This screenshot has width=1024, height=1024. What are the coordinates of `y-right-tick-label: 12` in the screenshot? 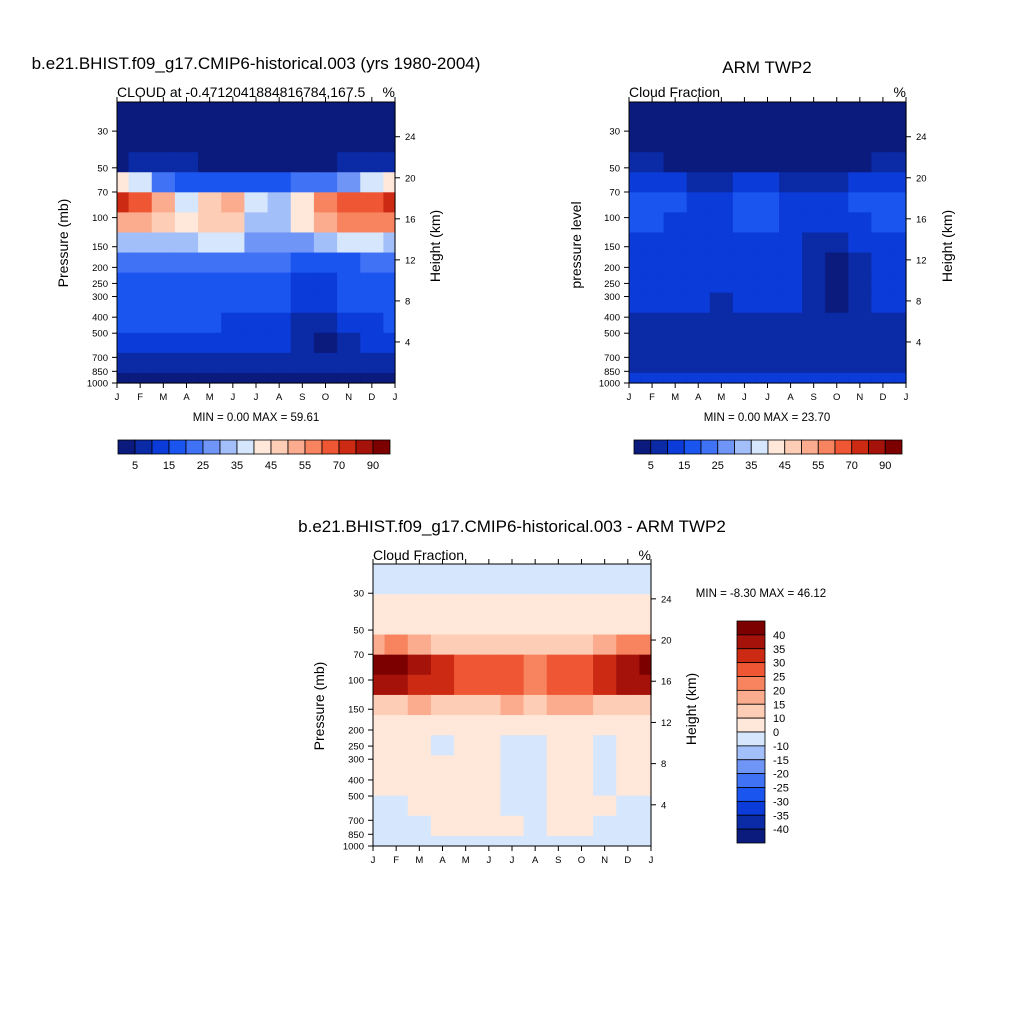 It's located at (921, 260).